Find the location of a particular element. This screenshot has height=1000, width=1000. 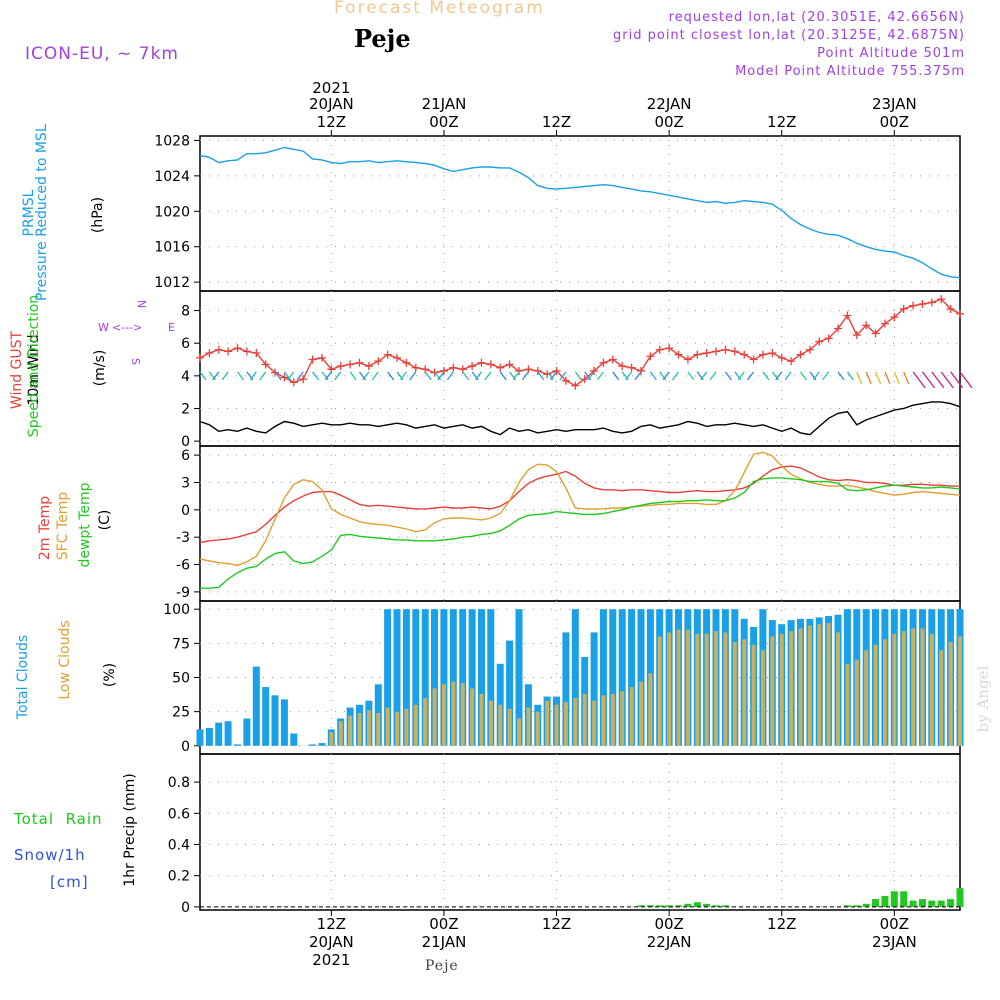

bottom-tick-label: 00Z is located at coordinates (443, 924).